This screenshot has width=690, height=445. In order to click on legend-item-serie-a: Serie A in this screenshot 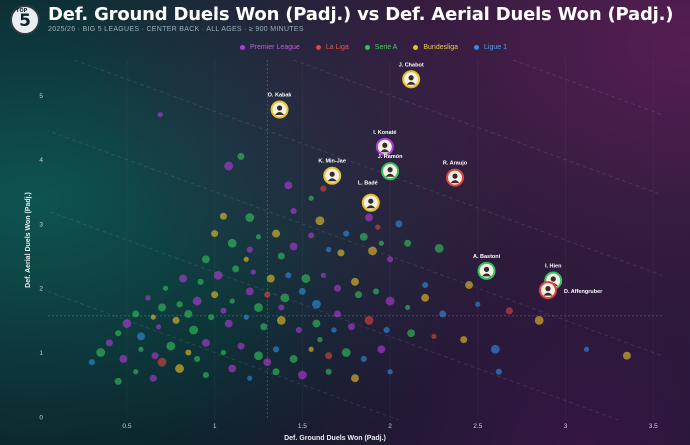, I will do `click(381, 47)`.